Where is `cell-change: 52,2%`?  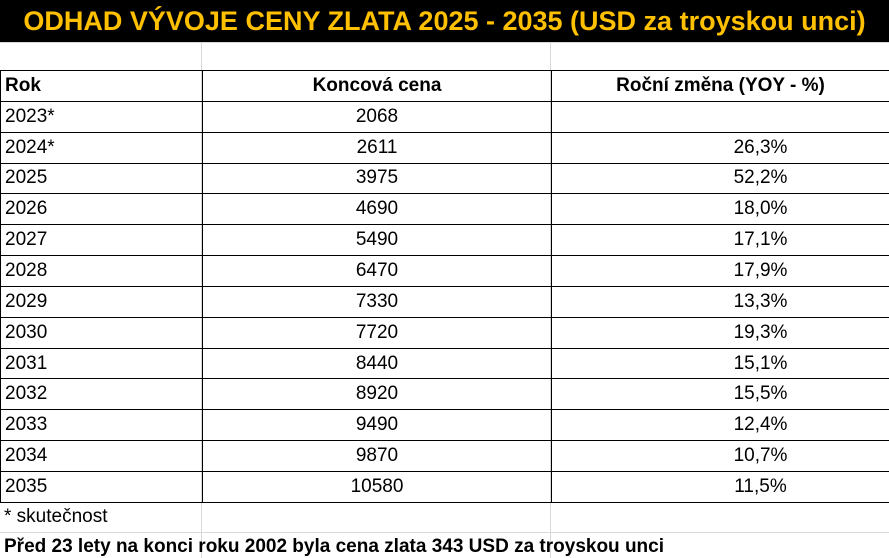 cell-change: 52,2% is located at coordinates (720, 178).